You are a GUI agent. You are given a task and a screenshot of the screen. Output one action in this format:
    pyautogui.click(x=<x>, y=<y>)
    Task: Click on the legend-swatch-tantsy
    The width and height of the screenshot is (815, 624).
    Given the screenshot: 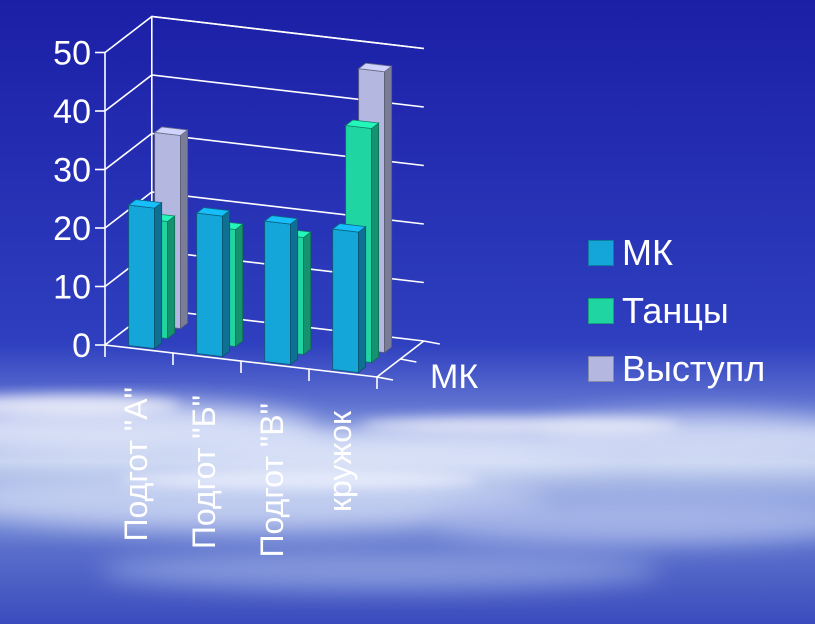 What is the action you would take?
    pyautogui.click(x=601, y=311)
    